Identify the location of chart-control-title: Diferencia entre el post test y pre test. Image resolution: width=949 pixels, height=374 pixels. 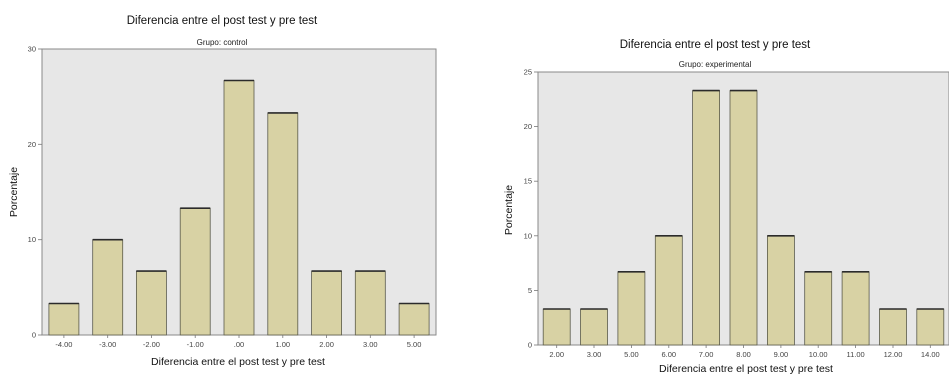
(222, 21).